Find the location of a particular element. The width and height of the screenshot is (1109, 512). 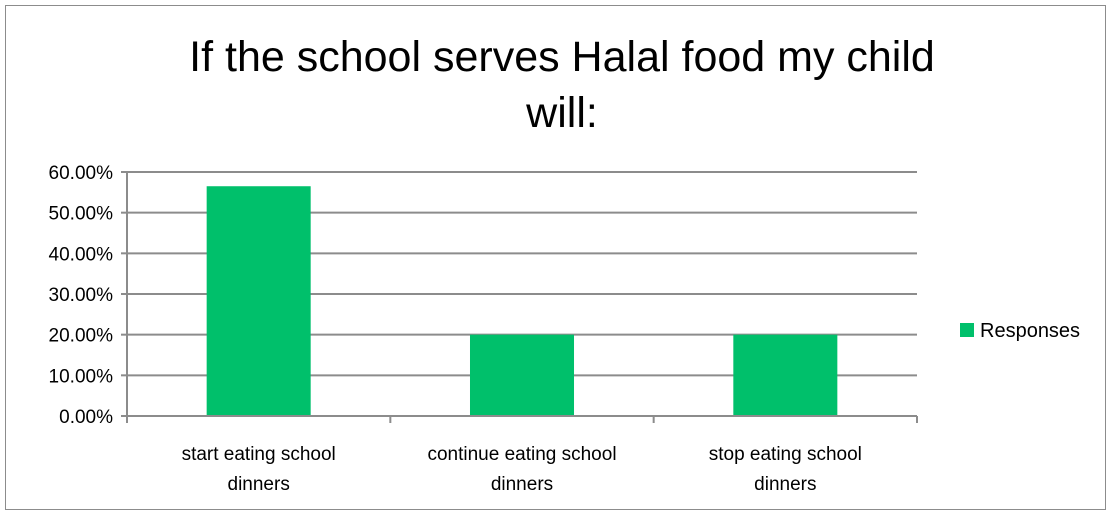

y-tick-label: 20.00% is located at coordinates (81, 336).